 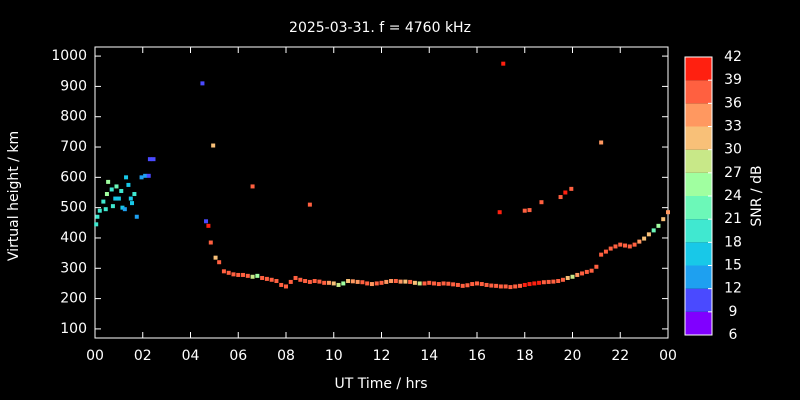 What do you see at coordinates (73, 299) in the screenshot?
I see `y-tick-label: 200` at bounding box center [73, 299].